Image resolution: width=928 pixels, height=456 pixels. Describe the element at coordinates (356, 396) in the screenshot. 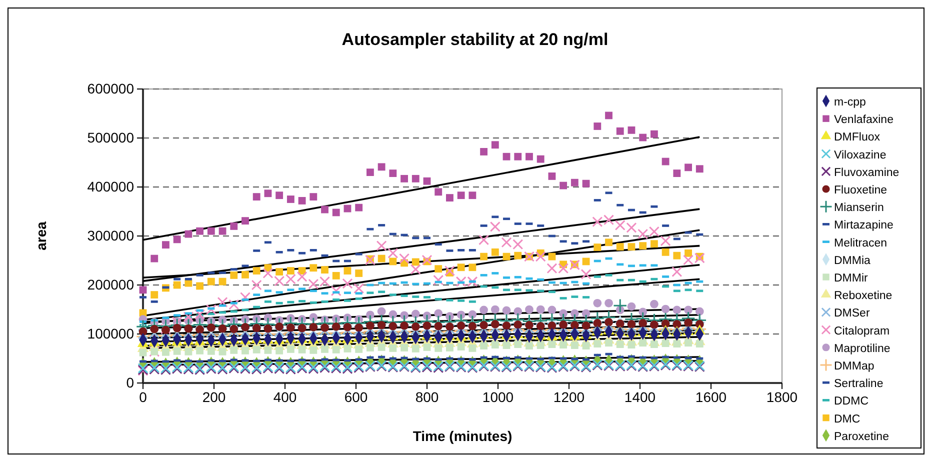

I see `x-tick-label: 600` at that location.